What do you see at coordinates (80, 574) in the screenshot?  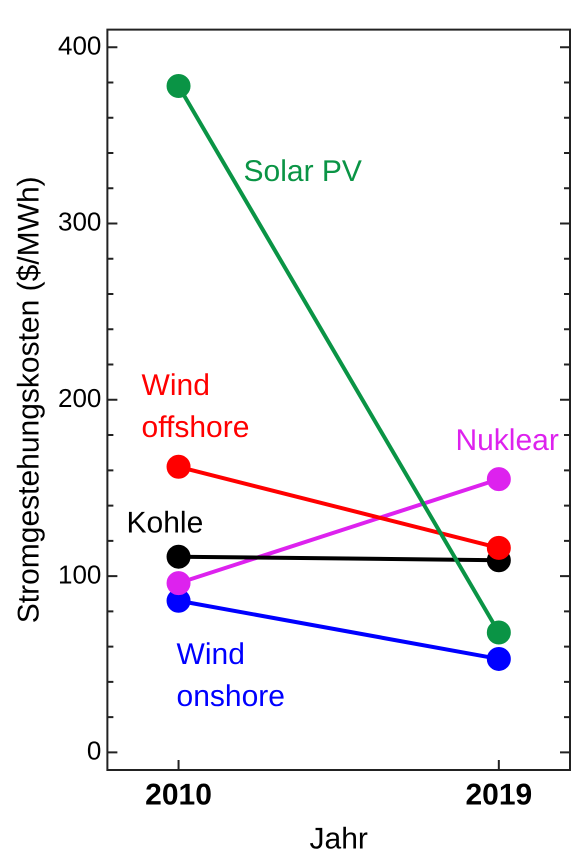 I see `y-tick-label: 100` at bounding box center [80, 574].